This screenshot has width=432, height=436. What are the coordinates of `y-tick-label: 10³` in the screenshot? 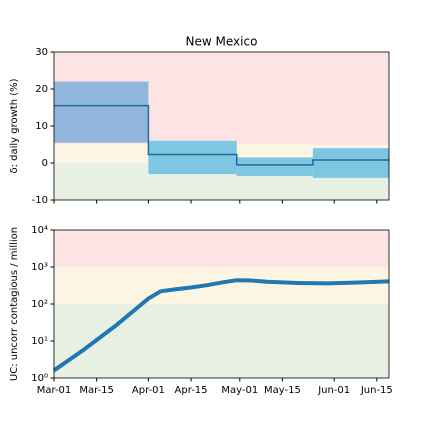 It's located at (39, 267).